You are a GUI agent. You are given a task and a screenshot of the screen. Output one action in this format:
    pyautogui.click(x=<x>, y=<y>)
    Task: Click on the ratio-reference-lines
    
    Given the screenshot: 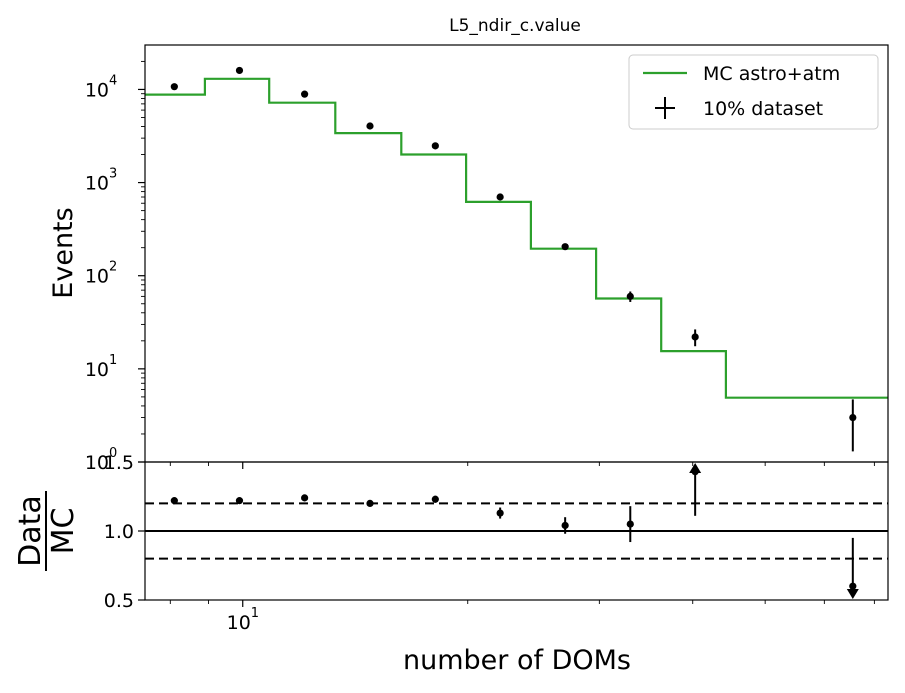 What is the action you would take?
    pyautogui.click(x=516, y=531)
    